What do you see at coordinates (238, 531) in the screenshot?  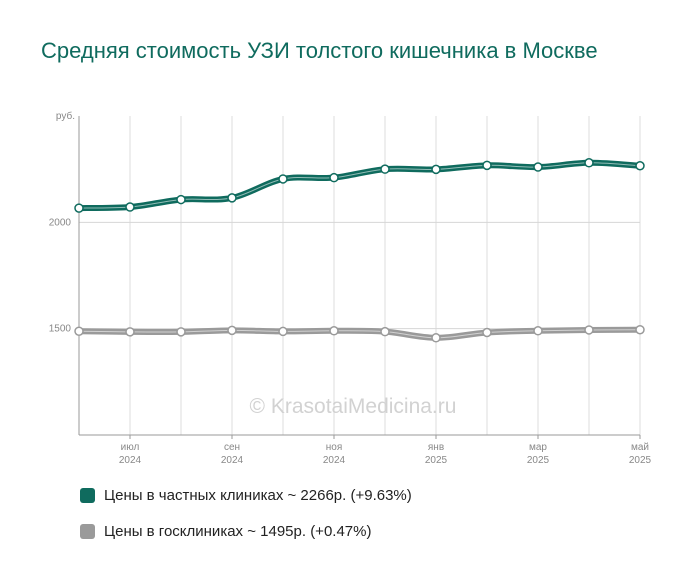 I see `legend-label-public: Цены в госклиниках ~ 1495р. (+0.47%)` at bounding box center [238, 531].